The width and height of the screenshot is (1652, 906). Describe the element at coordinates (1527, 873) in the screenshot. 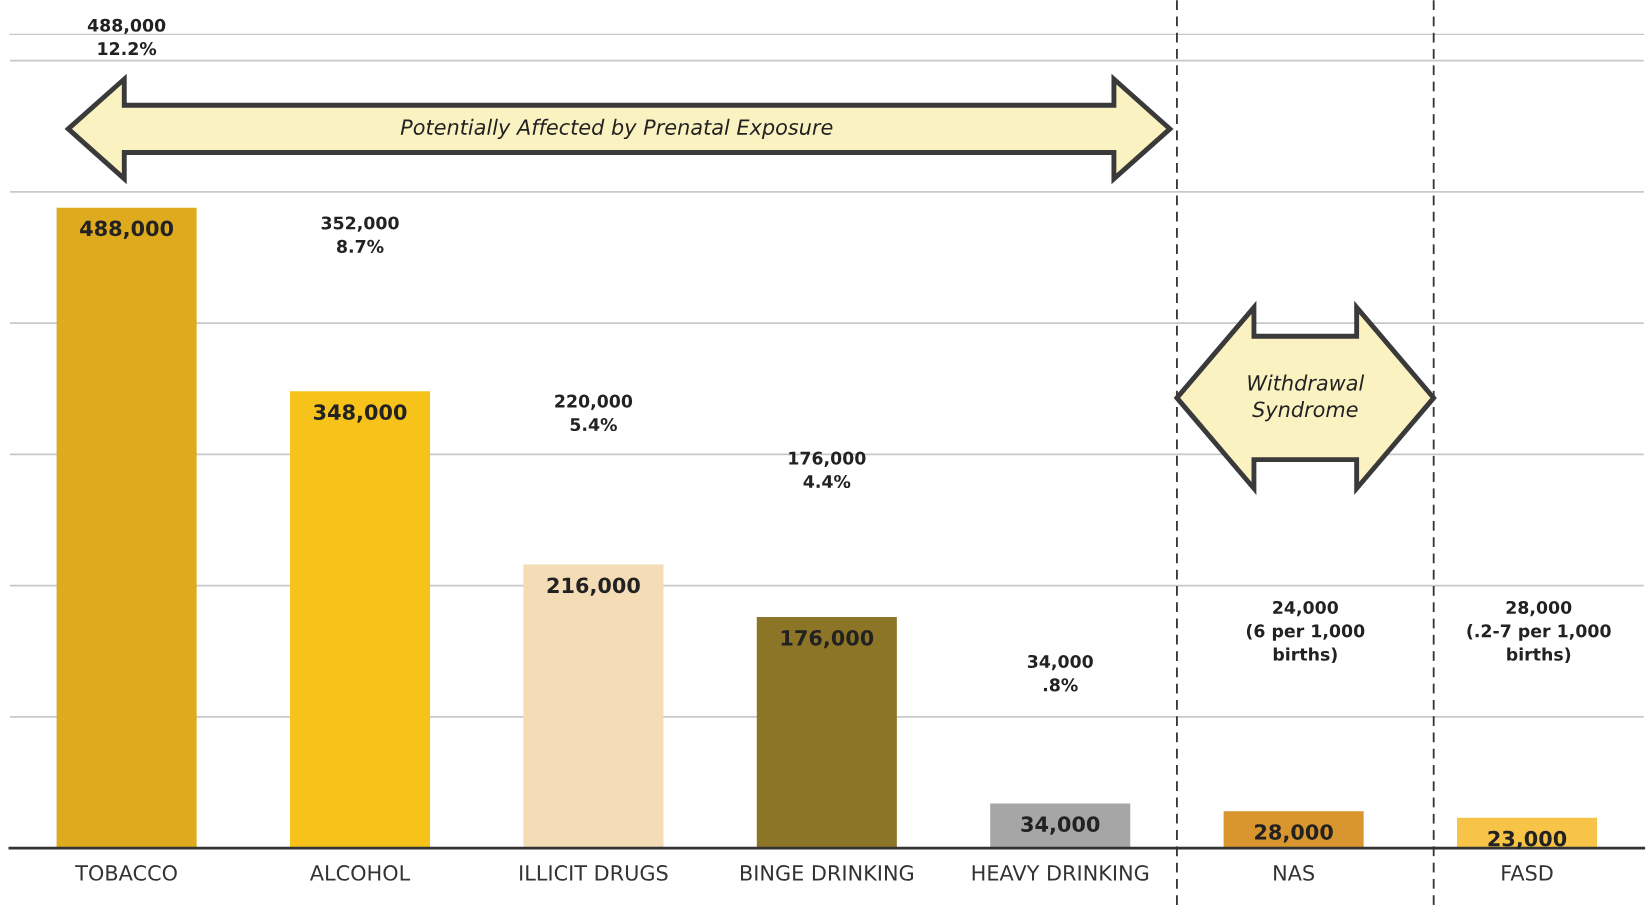

I see `x-tick-label: FASD` at that location.